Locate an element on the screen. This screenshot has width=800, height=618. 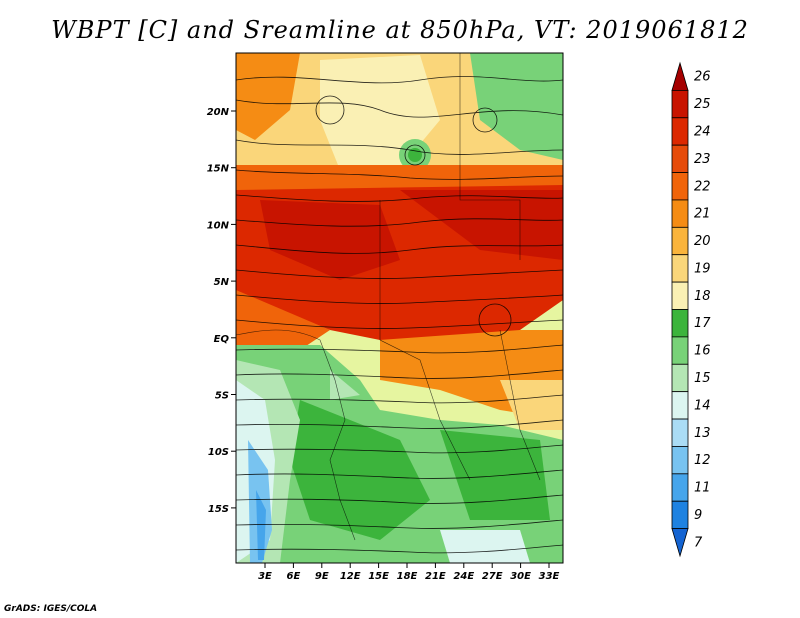
lon-tick-label: 18E is located at coordinates (407, 576).